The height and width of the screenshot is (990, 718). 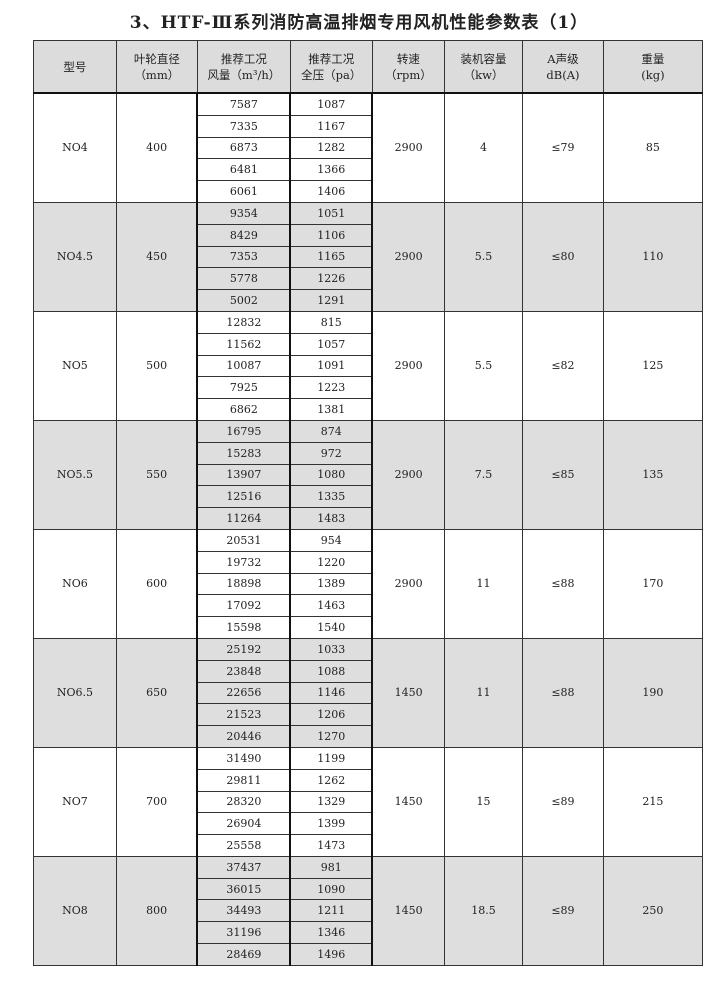 I want to click on model-cell: NO6, so click(x=75, y=583).